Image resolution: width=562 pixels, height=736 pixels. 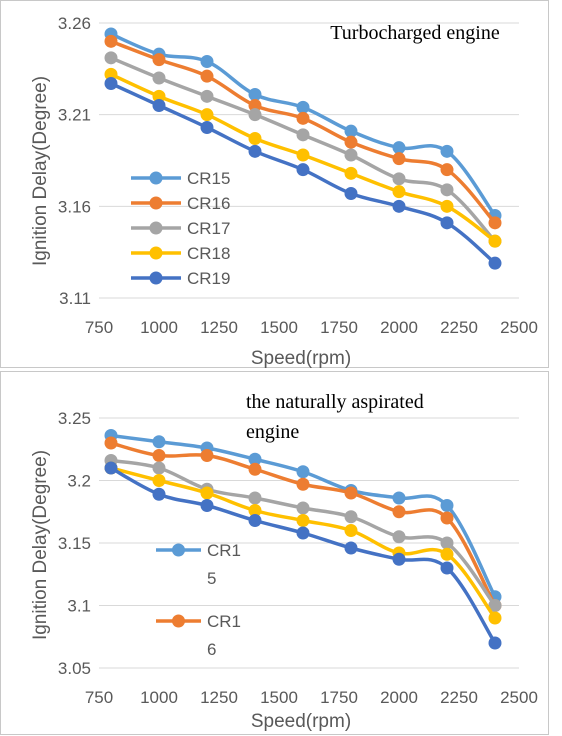 What do you see at coordinates (208, 278) in the screenshot?
I see `legend-label: CR19` at bounding box center [208, 278].